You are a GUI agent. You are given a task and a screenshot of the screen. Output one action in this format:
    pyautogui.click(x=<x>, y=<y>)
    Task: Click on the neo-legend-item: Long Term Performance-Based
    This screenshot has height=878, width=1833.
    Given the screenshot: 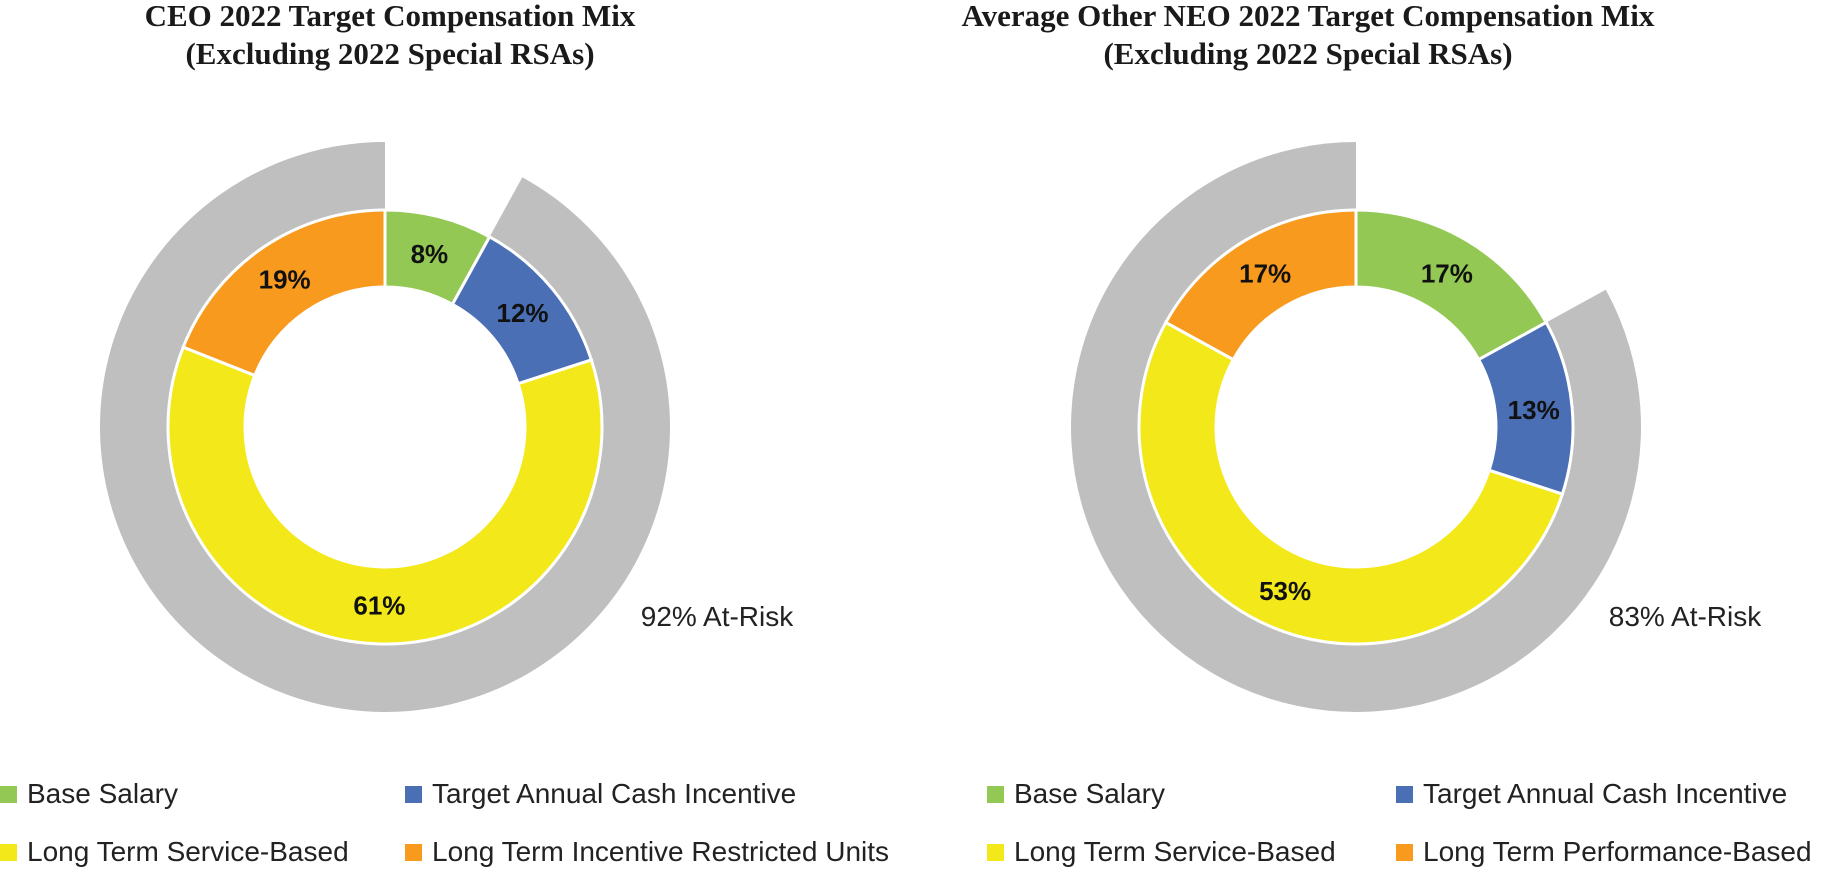 What is the action you would take?
    pyautogui.click(x=1604, y=852)
    